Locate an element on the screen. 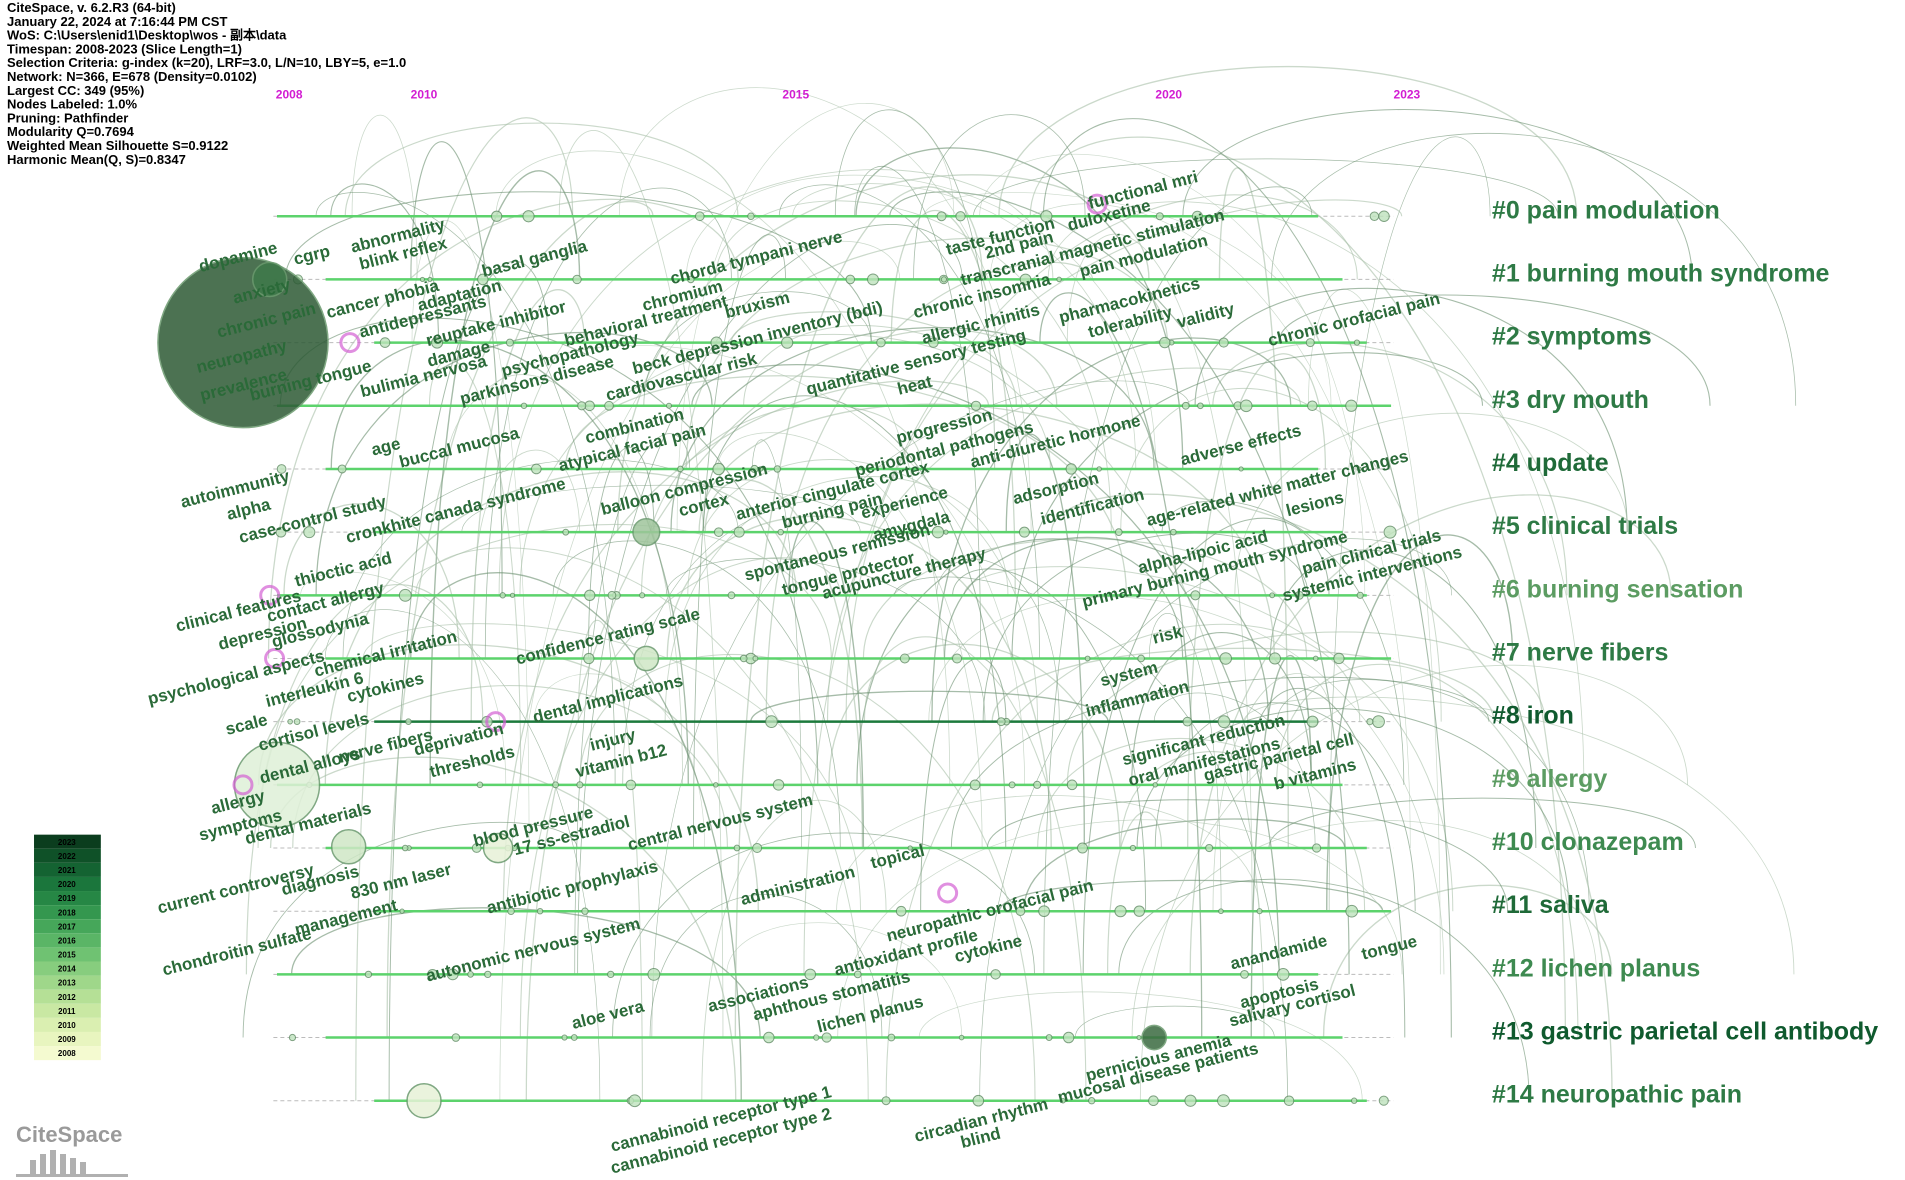  cluster-label: #3 dry mouth is located at coordinates (1570, 400).